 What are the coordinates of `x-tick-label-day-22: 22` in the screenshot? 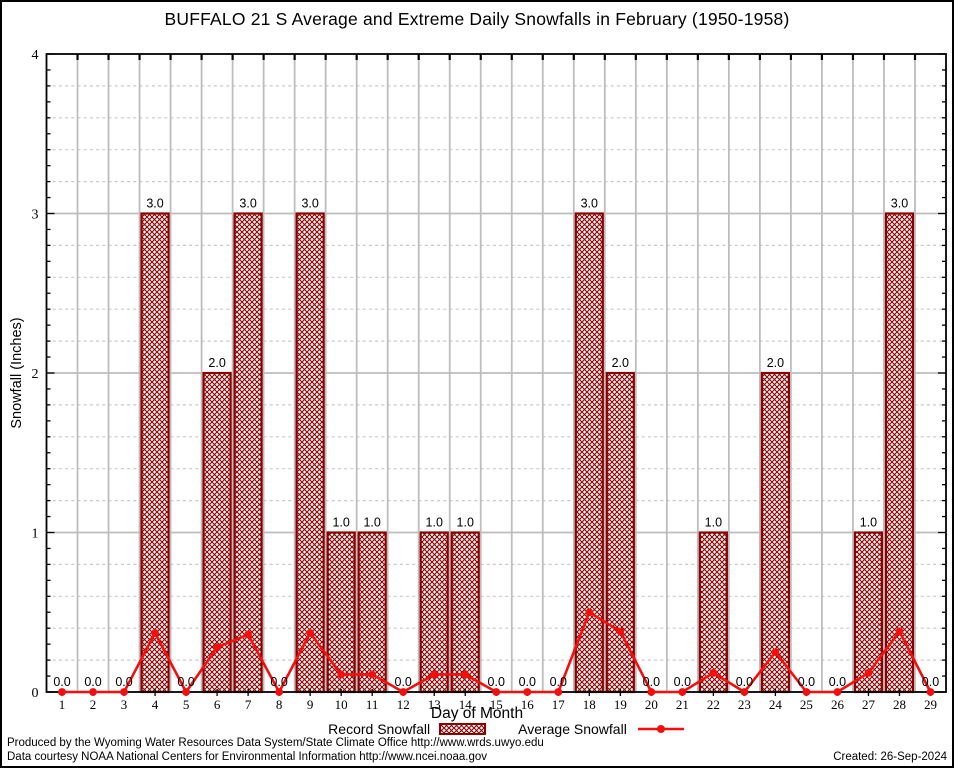 It's located at (713, 704).